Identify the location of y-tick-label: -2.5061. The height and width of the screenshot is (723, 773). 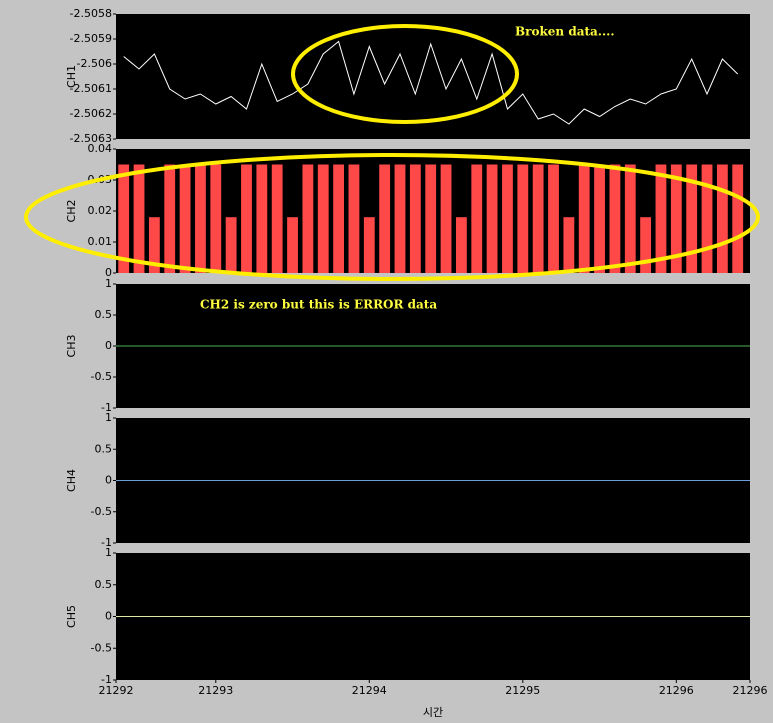
(91, 88).